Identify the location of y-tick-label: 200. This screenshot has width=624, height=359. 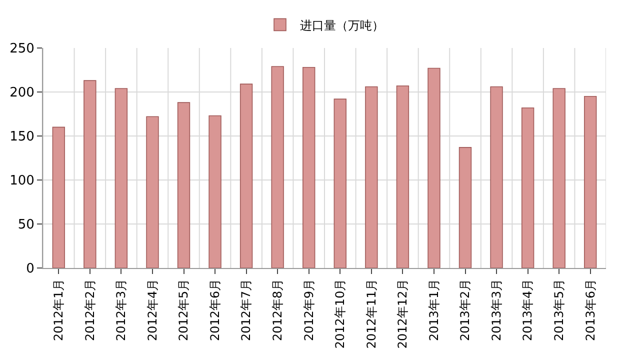
(22, 93).